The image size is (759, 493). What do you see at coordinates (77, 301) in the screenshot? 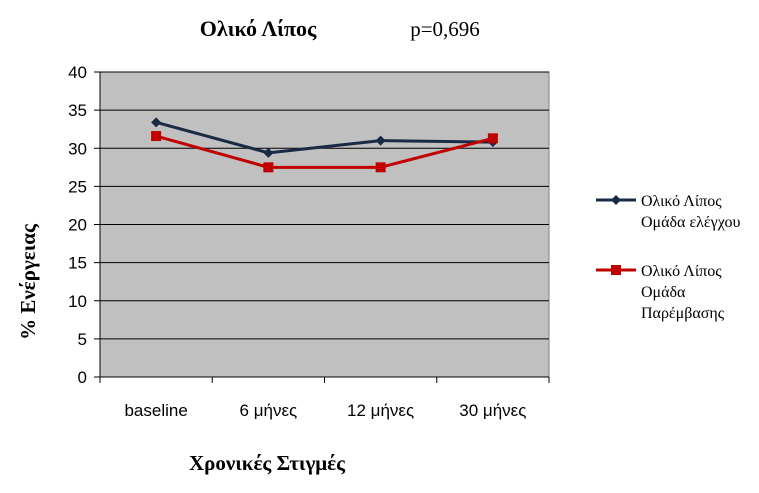
I see `y-tick-label: 10` at bounding box center [77, 301].